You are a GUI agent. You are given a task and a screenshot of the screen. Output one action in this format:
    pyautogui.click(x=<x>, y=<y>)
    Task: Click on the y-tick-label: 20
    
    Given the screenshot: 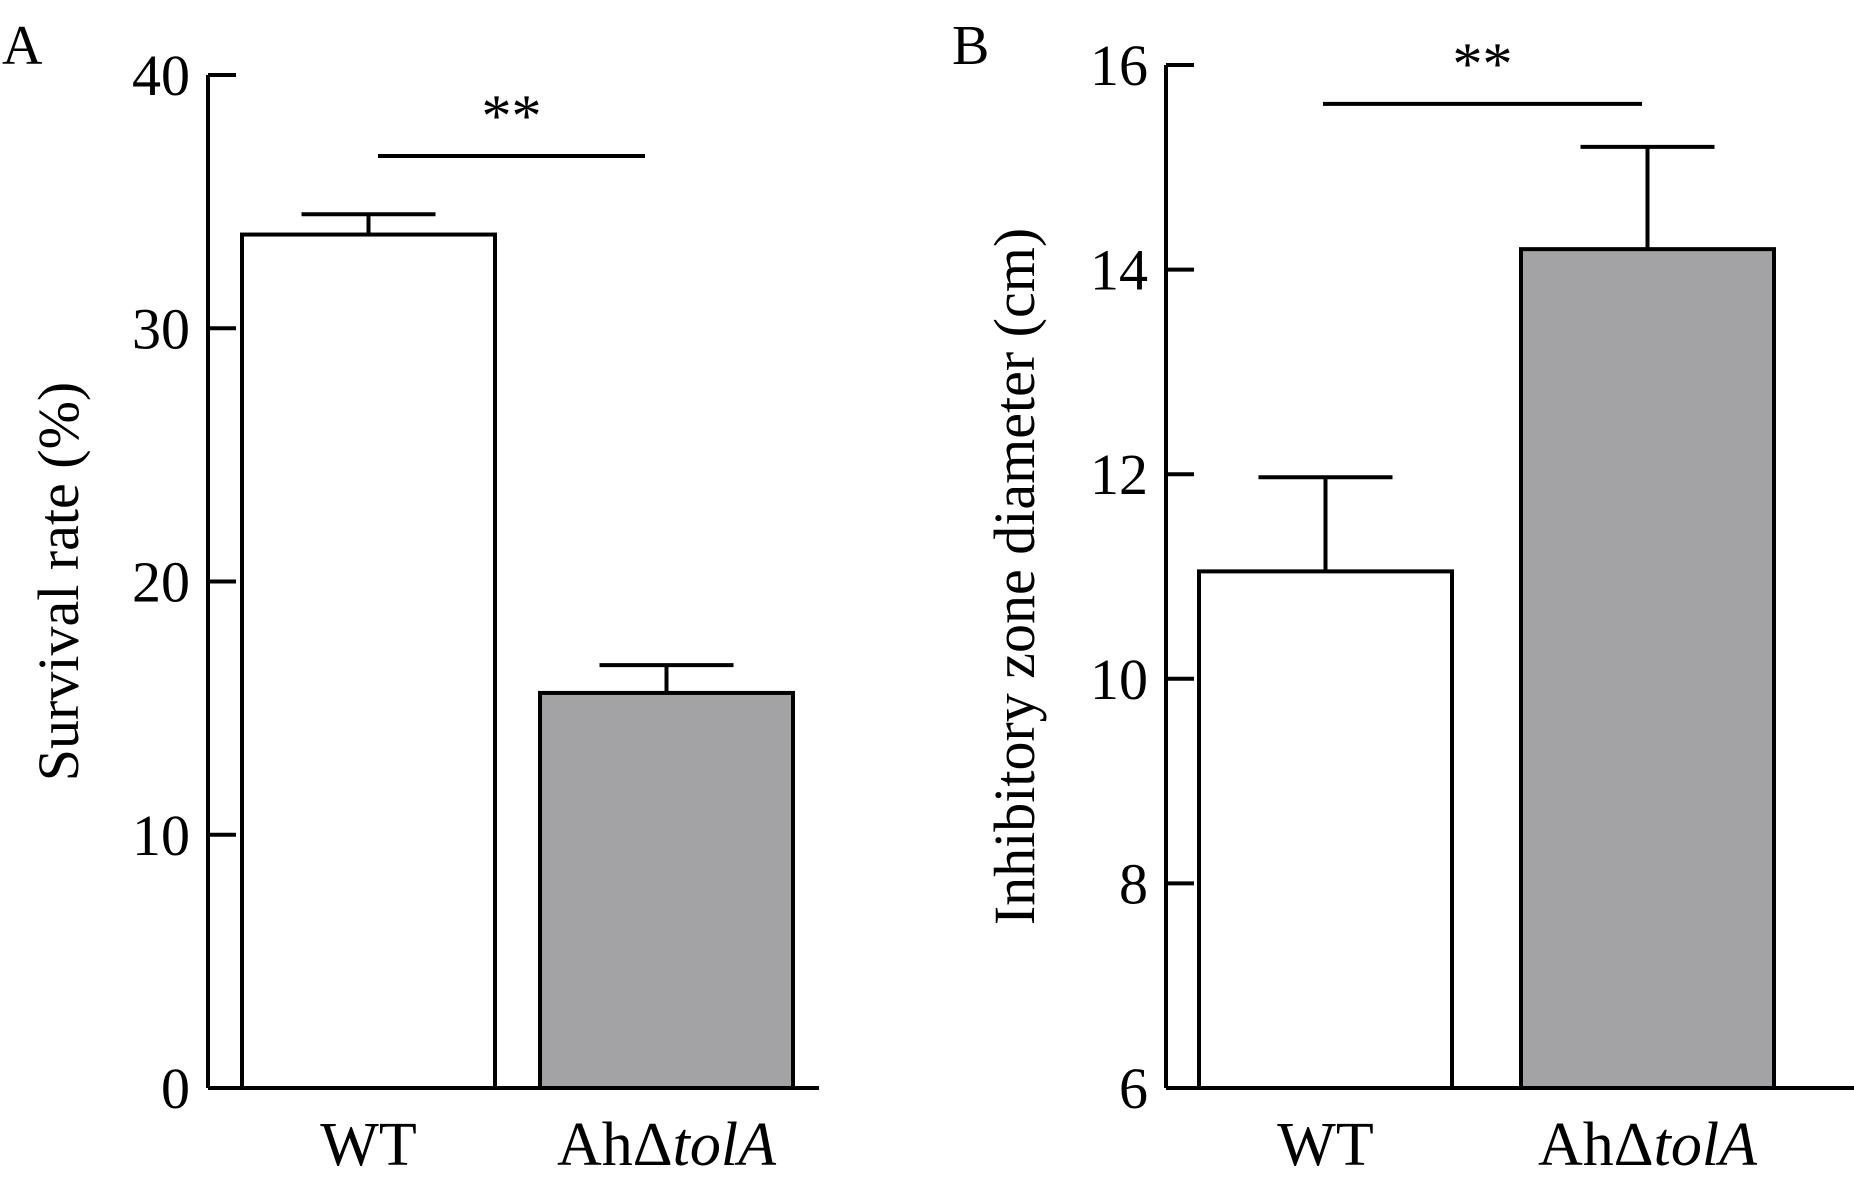 What is the action you would take?
    pyautogui.click(x=161, y=582)
    